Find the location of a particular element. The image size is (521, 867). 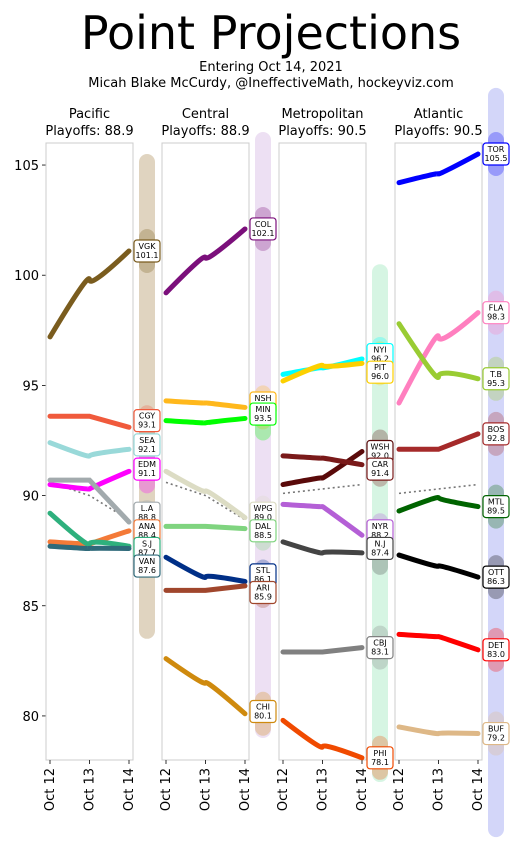

team-abbrev: FLA is located at coordinates (496, 308).